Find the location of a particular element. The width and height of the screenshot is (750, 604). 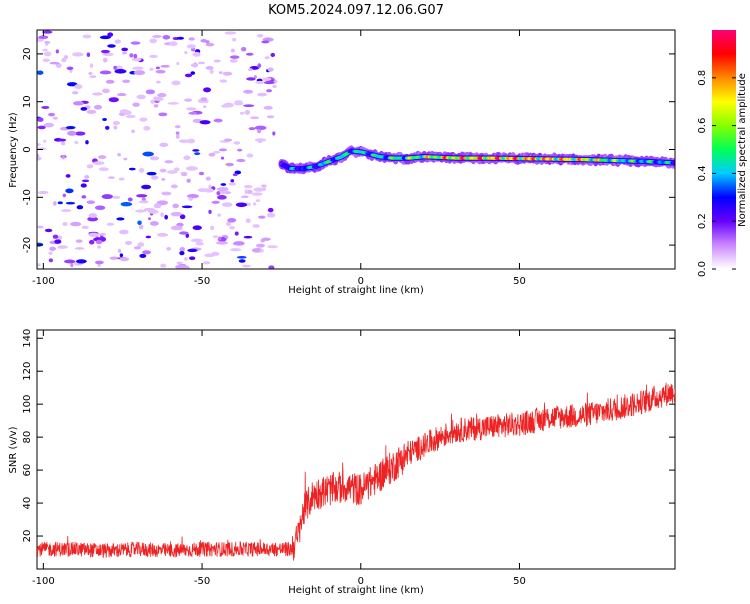

y-tick-label: 0 is located at coordinates (27, 149).